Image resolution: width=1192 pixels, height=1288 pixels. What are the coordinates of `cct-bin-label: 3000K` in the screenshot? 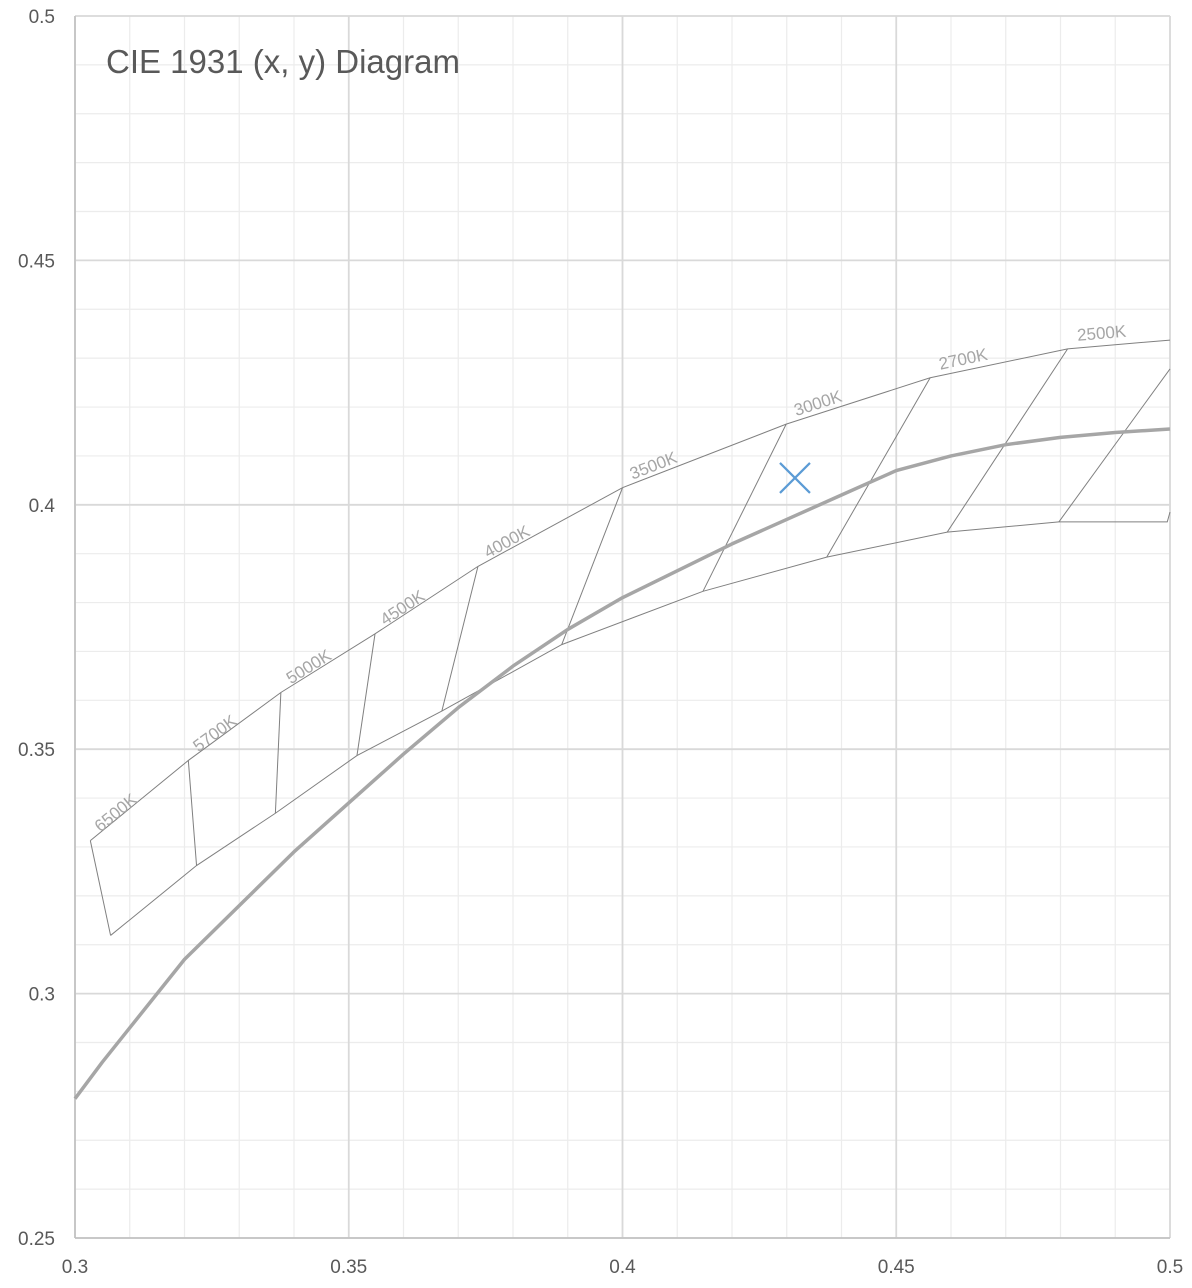 It's located at (818, 403).